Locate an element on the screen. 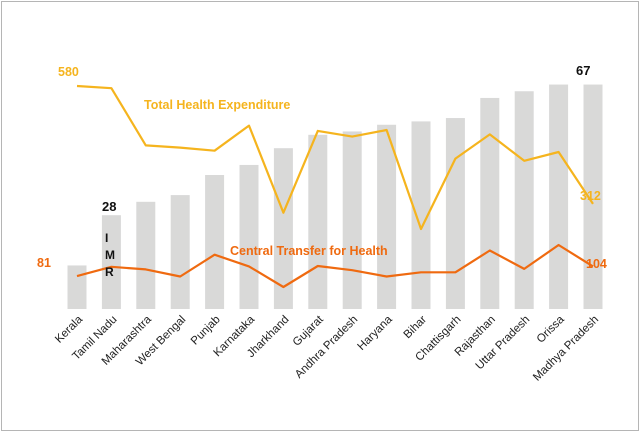  imr-axis-letter-i: I is located at coordinates (106, 238).